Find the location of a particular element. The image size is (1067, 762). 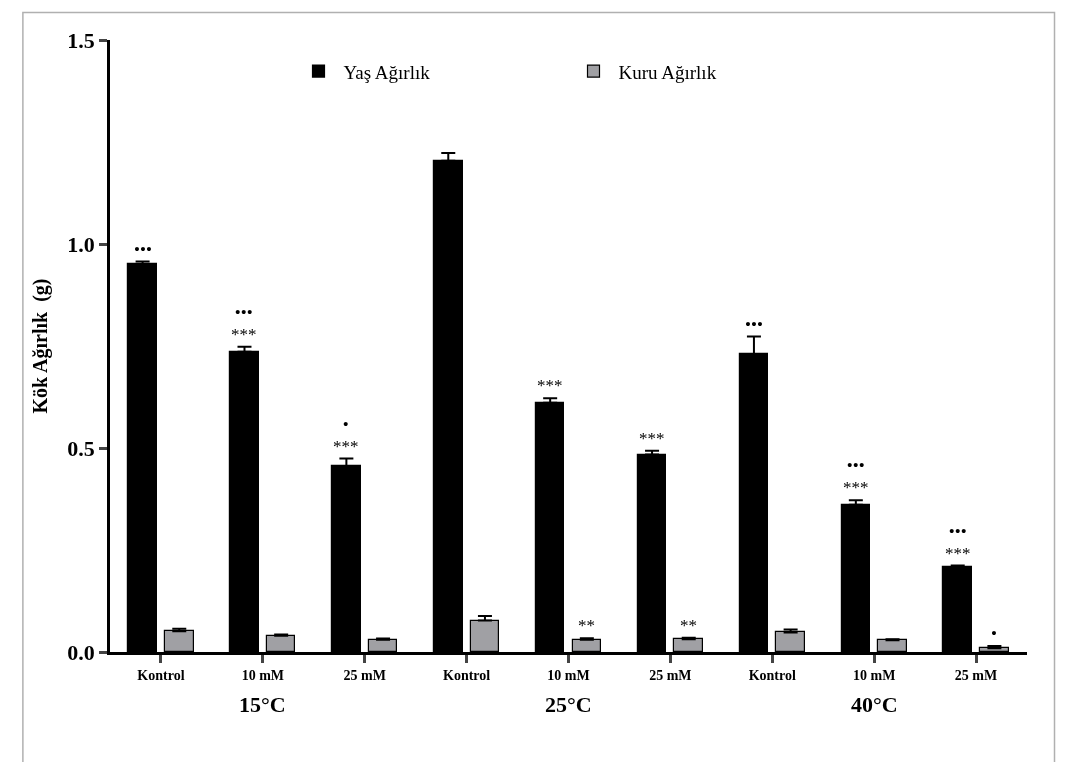

y-tick-label: 1.5 is located at coordinates (81, 40).